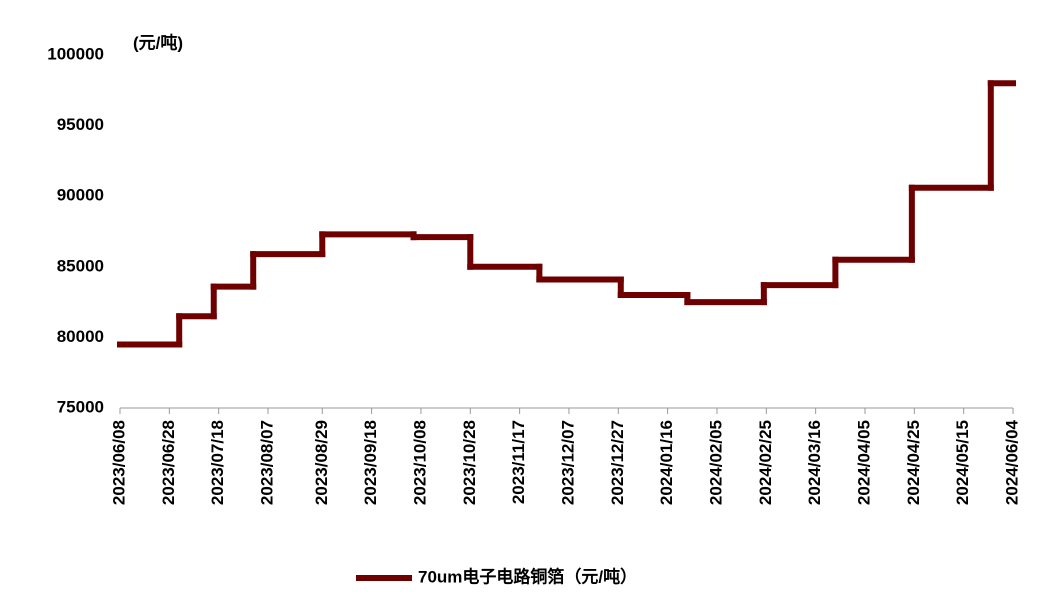  Describe the element at coordinates (118, 462) in the screenshot. I see `x-tick-label: 2023/06/08` at that location.